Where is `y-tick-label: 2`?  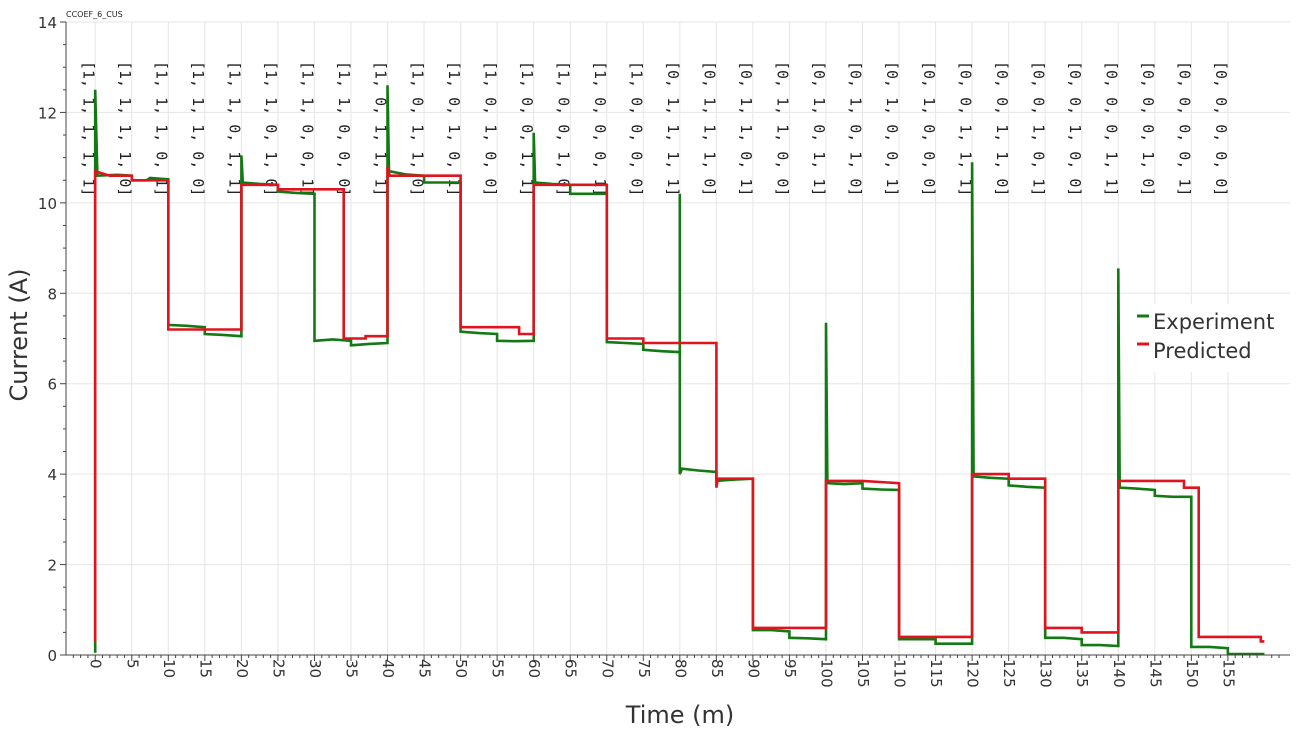 y-tick-label: 2 is located at coordinates (52, 566).